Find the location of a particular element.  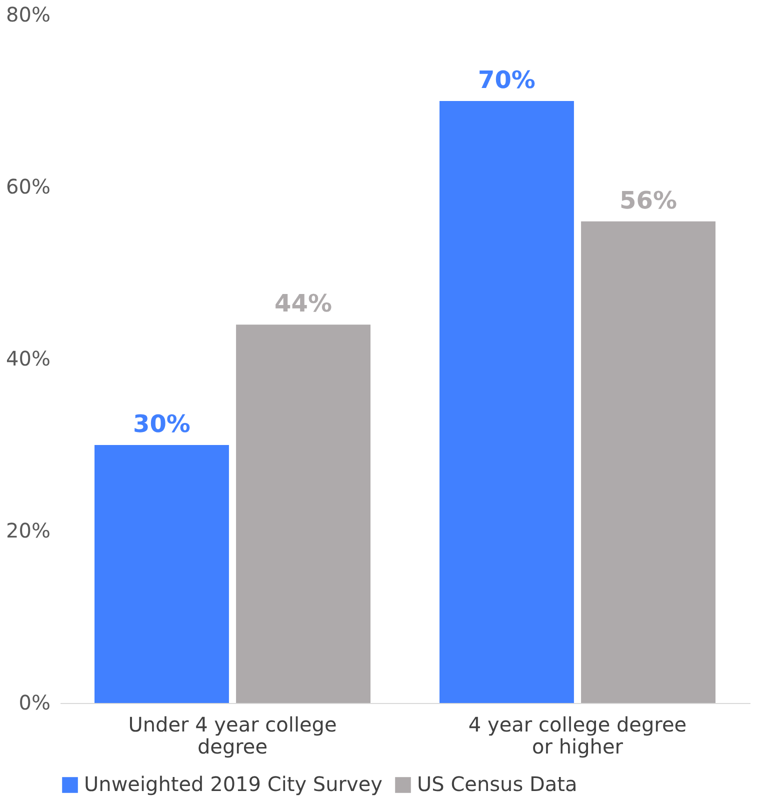

text: 56% is located at coordinates (648, 200).